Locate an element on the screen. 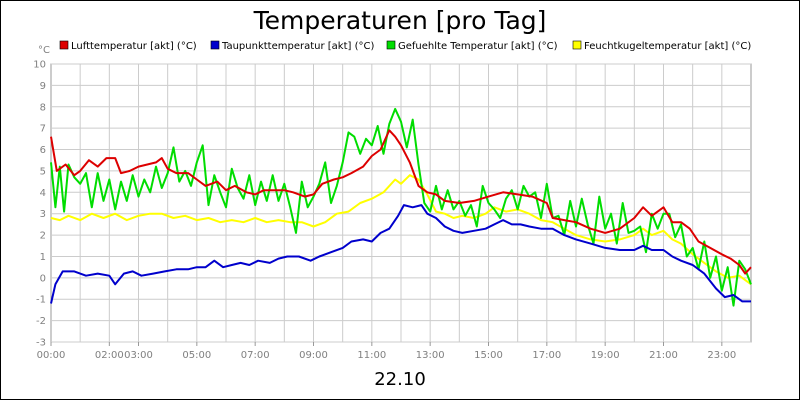 The width and height of the screenshot is (800, 400). y-tick-label: 2 is located at coordinates (43, 236).